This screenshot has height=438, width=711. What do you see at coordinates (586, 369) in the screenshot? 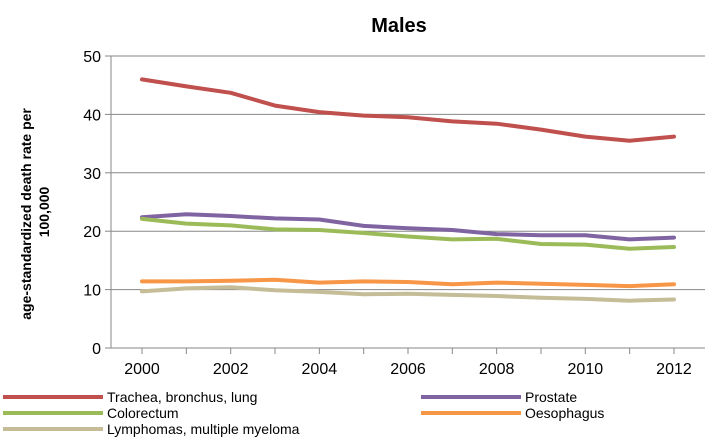
I see `x-tick-label: 2010` at bounding box center [586, 369].